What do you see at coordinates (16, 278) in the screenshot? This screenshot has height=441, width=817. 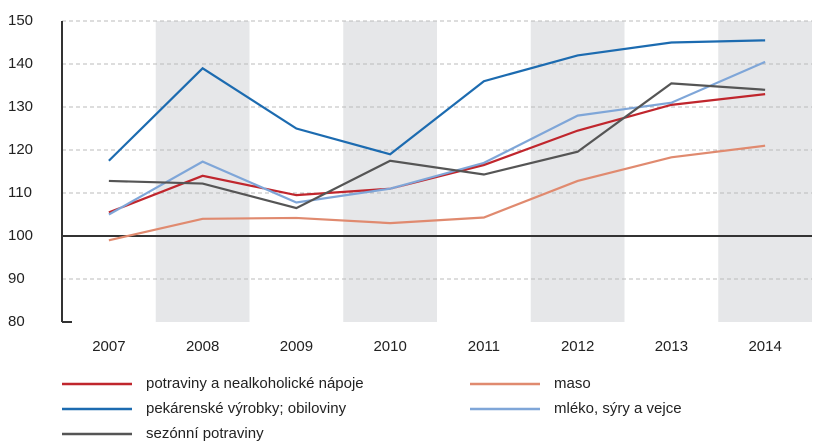 I see `y-tick-label: 90` at bounding box center [16, 278].